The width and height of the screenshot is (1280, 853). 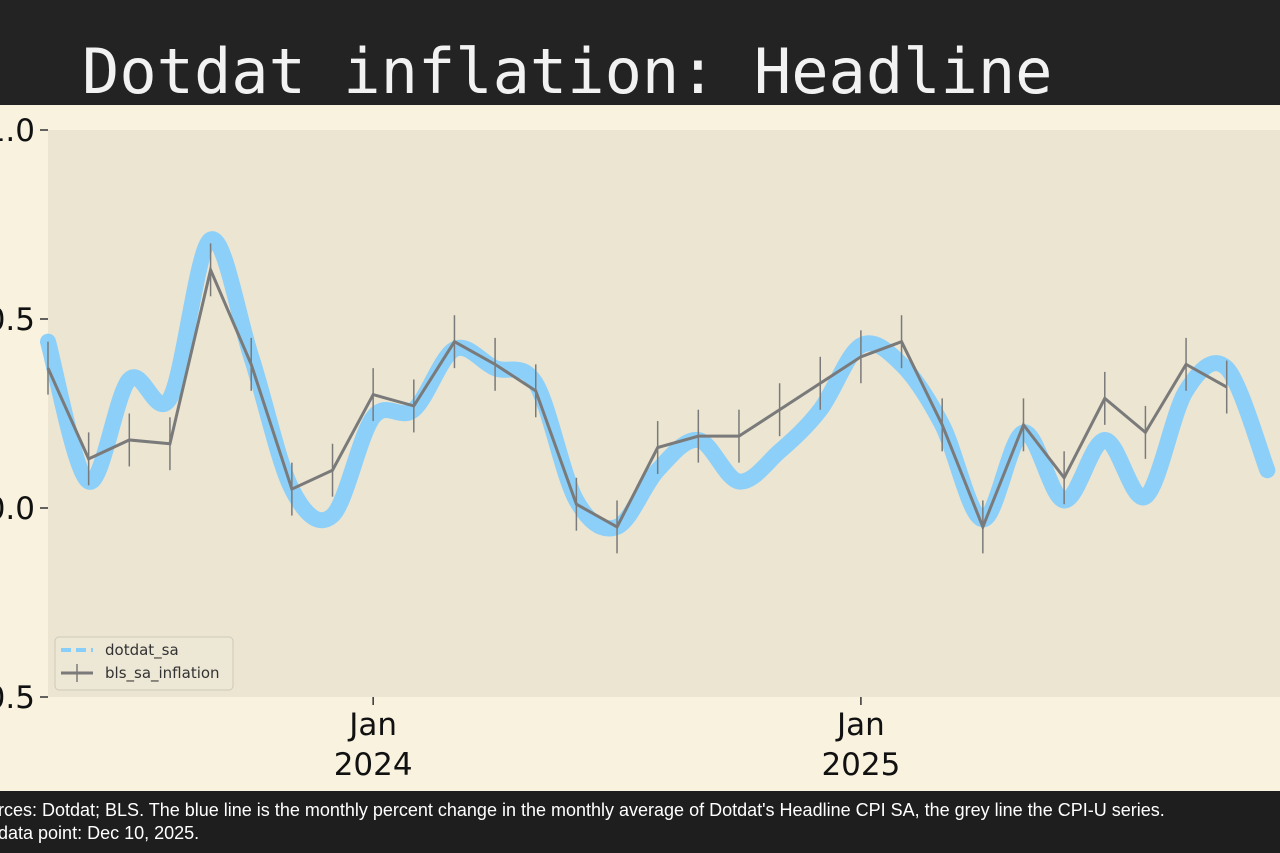 What do you see at coordinates (860, 765) in the screenshot?
I see `x-tick-label: 2025` at bounding box center [860, 765].